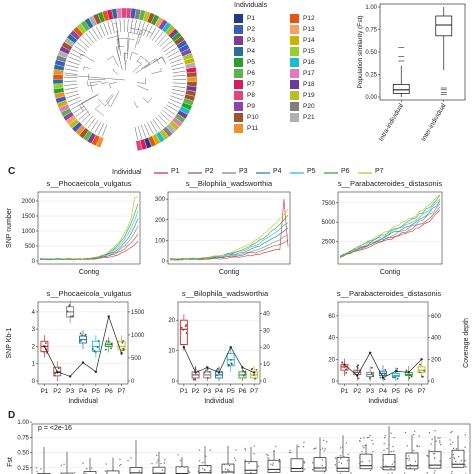  What do you see at coordinates (136, 359) in the screenshot?
I see `y-tick-label-right: 500` at bounding box center [136, 359].